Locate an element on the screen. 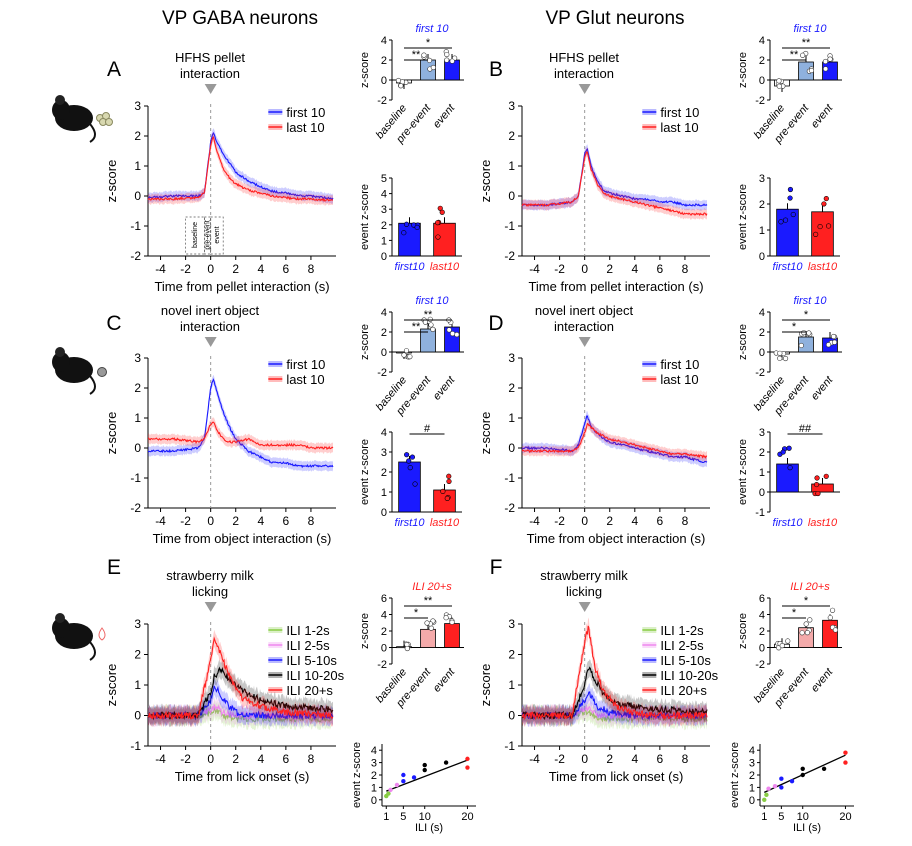 The image size is (912, 846). panel-letter-A: A is located at coordinates (114, 69).